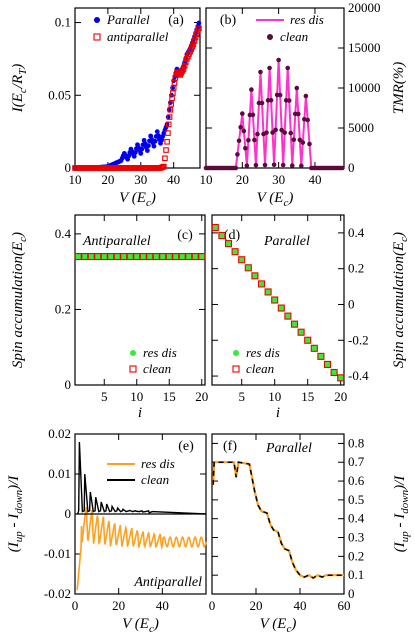 This screenshot has width=415, height=634. I want to click on y-tick-label: 0.1, so click(63, 22).